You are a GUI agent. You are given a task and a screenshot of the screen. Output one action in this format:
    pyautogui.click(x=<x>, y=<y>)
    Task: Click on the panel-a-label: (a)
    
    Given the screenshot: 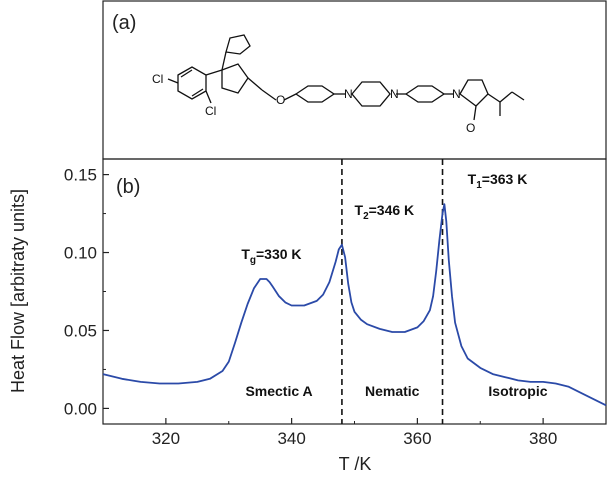 What is the action you would take?
    pyautogui.click(x=124, y=23)
    